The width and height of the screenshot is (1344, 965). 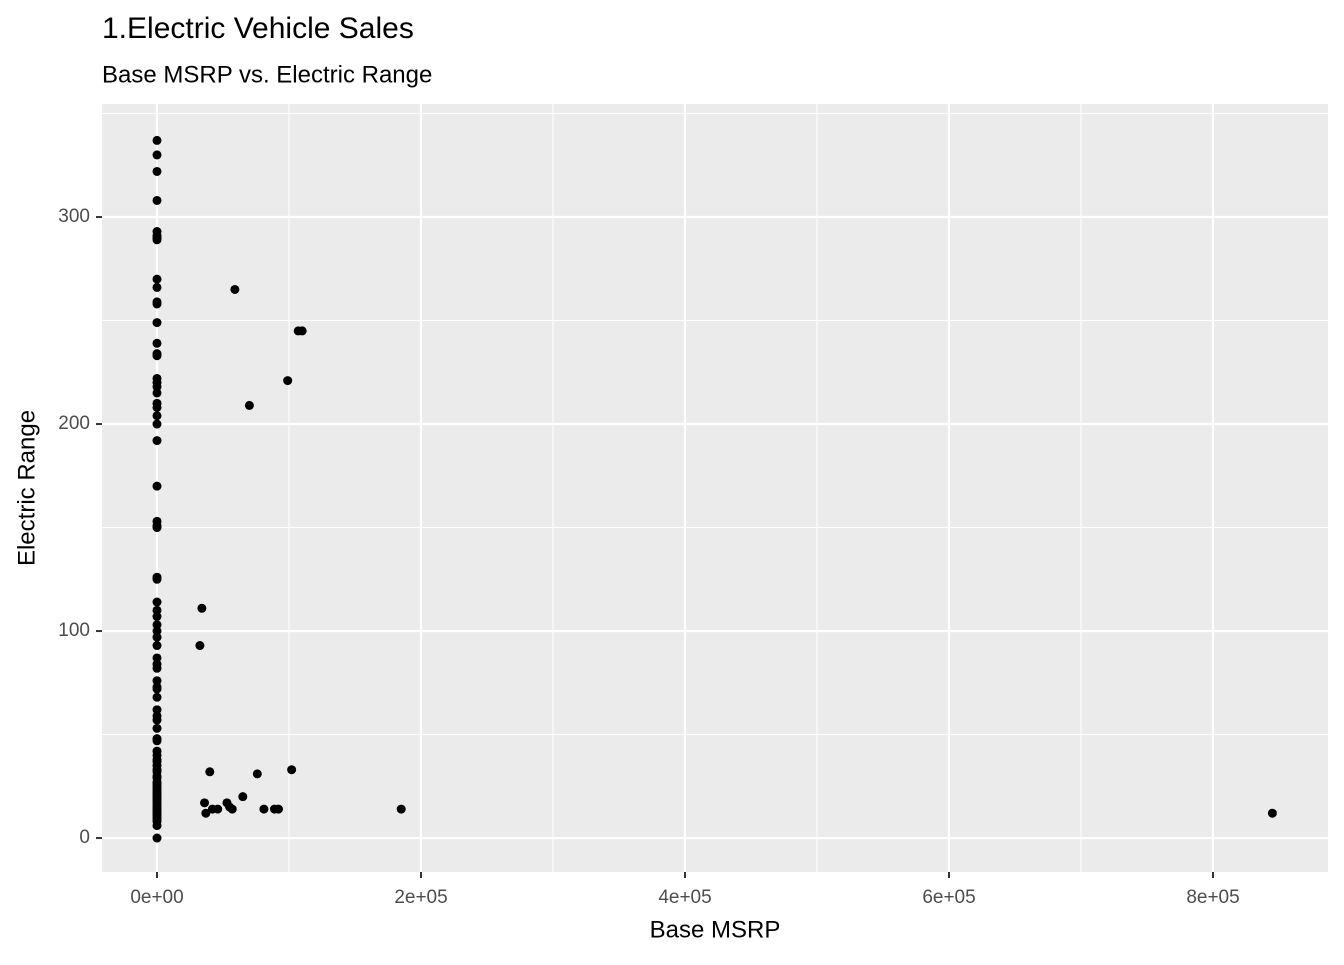 I want to click on y-tick-label: 0, so click(x=84, y=837).